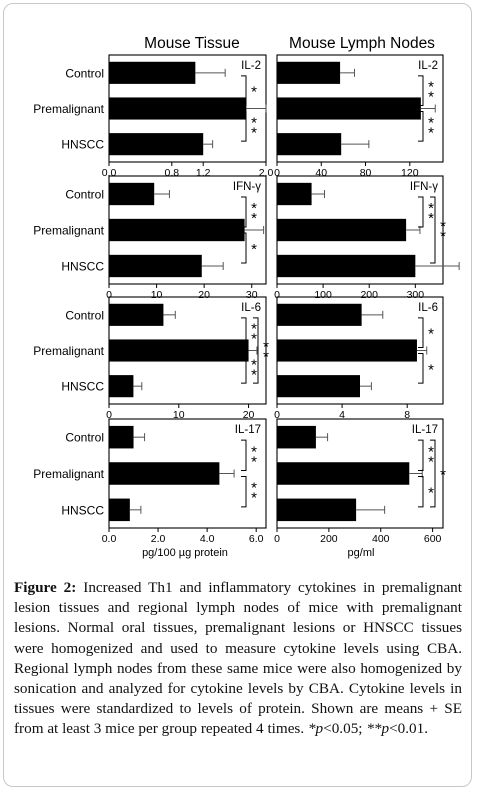 The width and height of the screenshot is (477, 792). Describe the element at coordinates (109, 295) in the screenshot. I see `tissue-ifn-x-tick-label: 0` at that location.